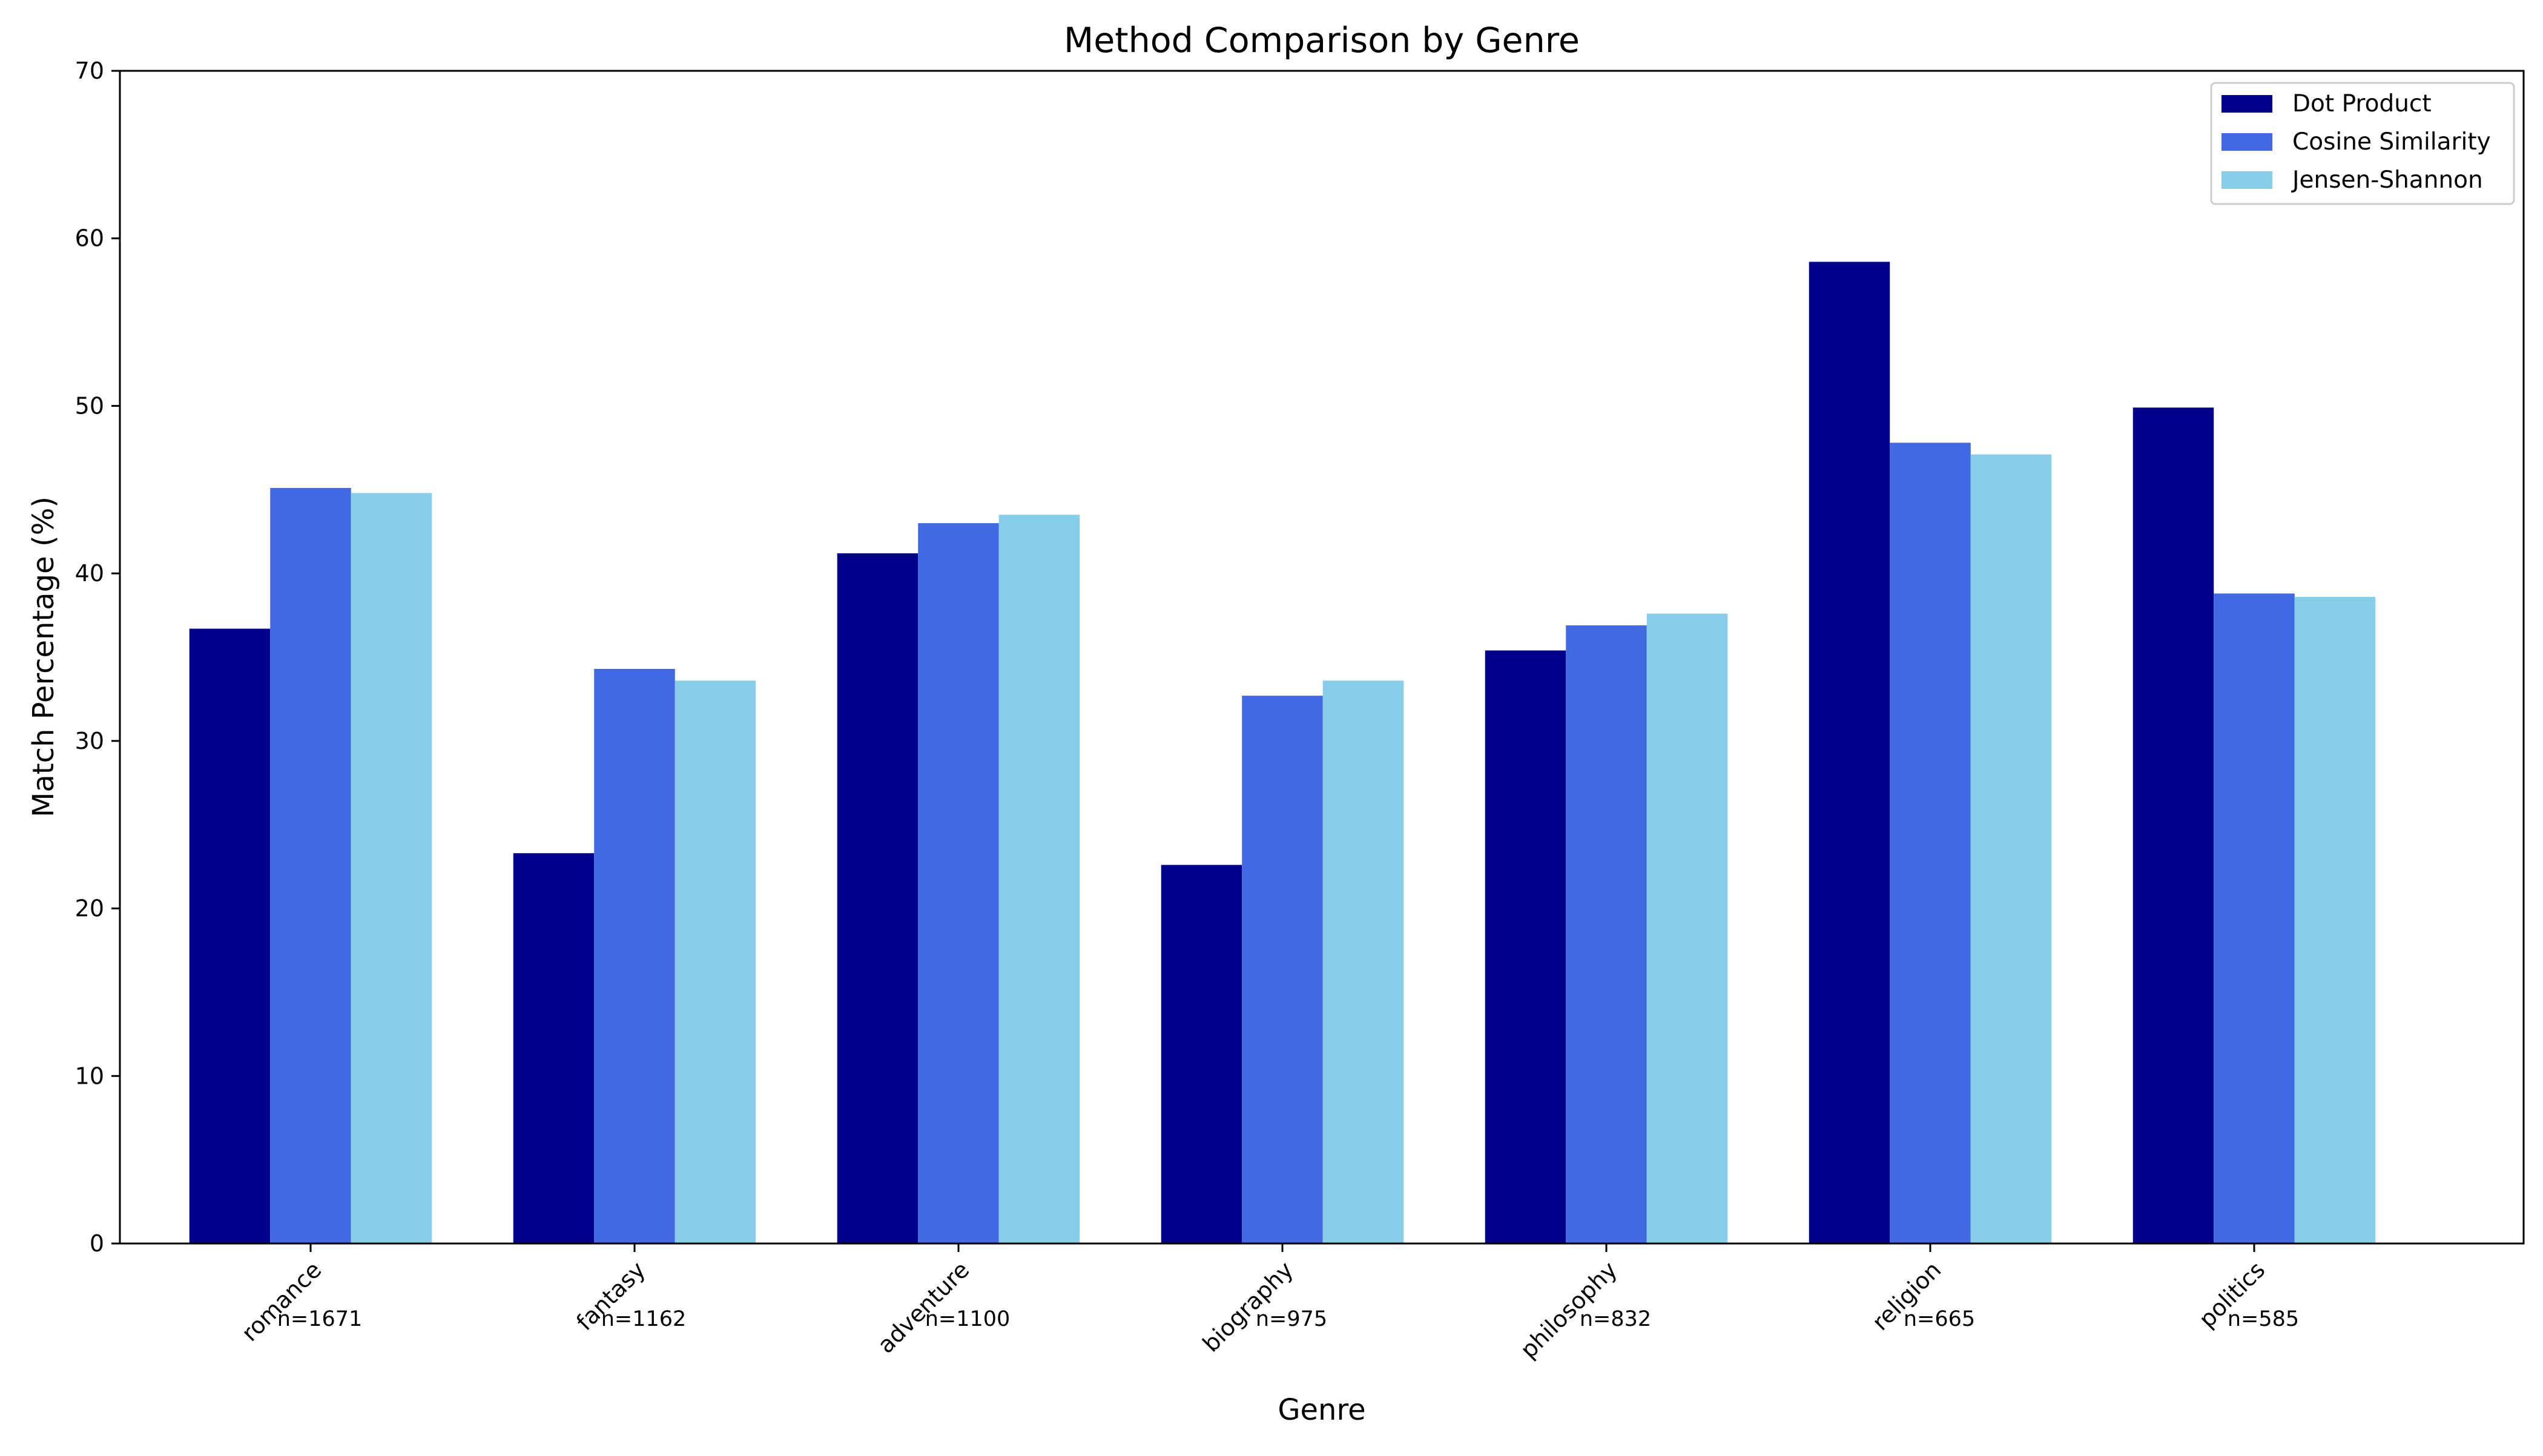 The image size is (2543, 1456). Describe the element at coordinates (44, 656) in the screenshot. I see `y-axis-label: Match Percentage (%)` at that location.